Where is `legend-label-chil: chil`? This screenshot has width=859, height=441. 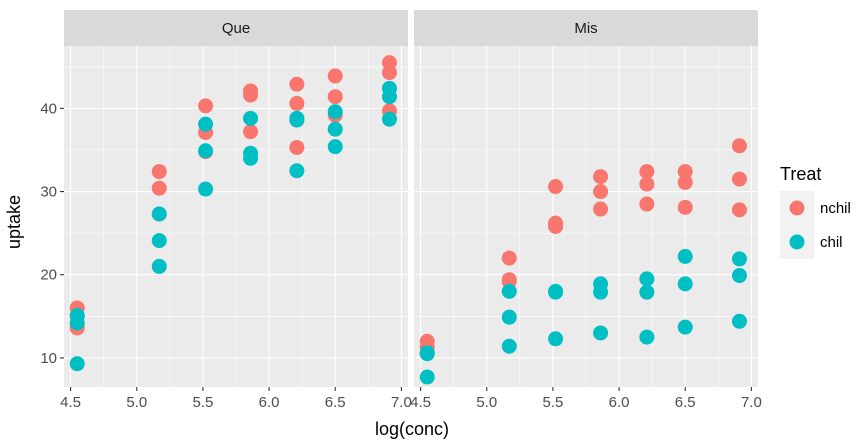
legend-label-chil: chil is located at coordinates (831, 242).